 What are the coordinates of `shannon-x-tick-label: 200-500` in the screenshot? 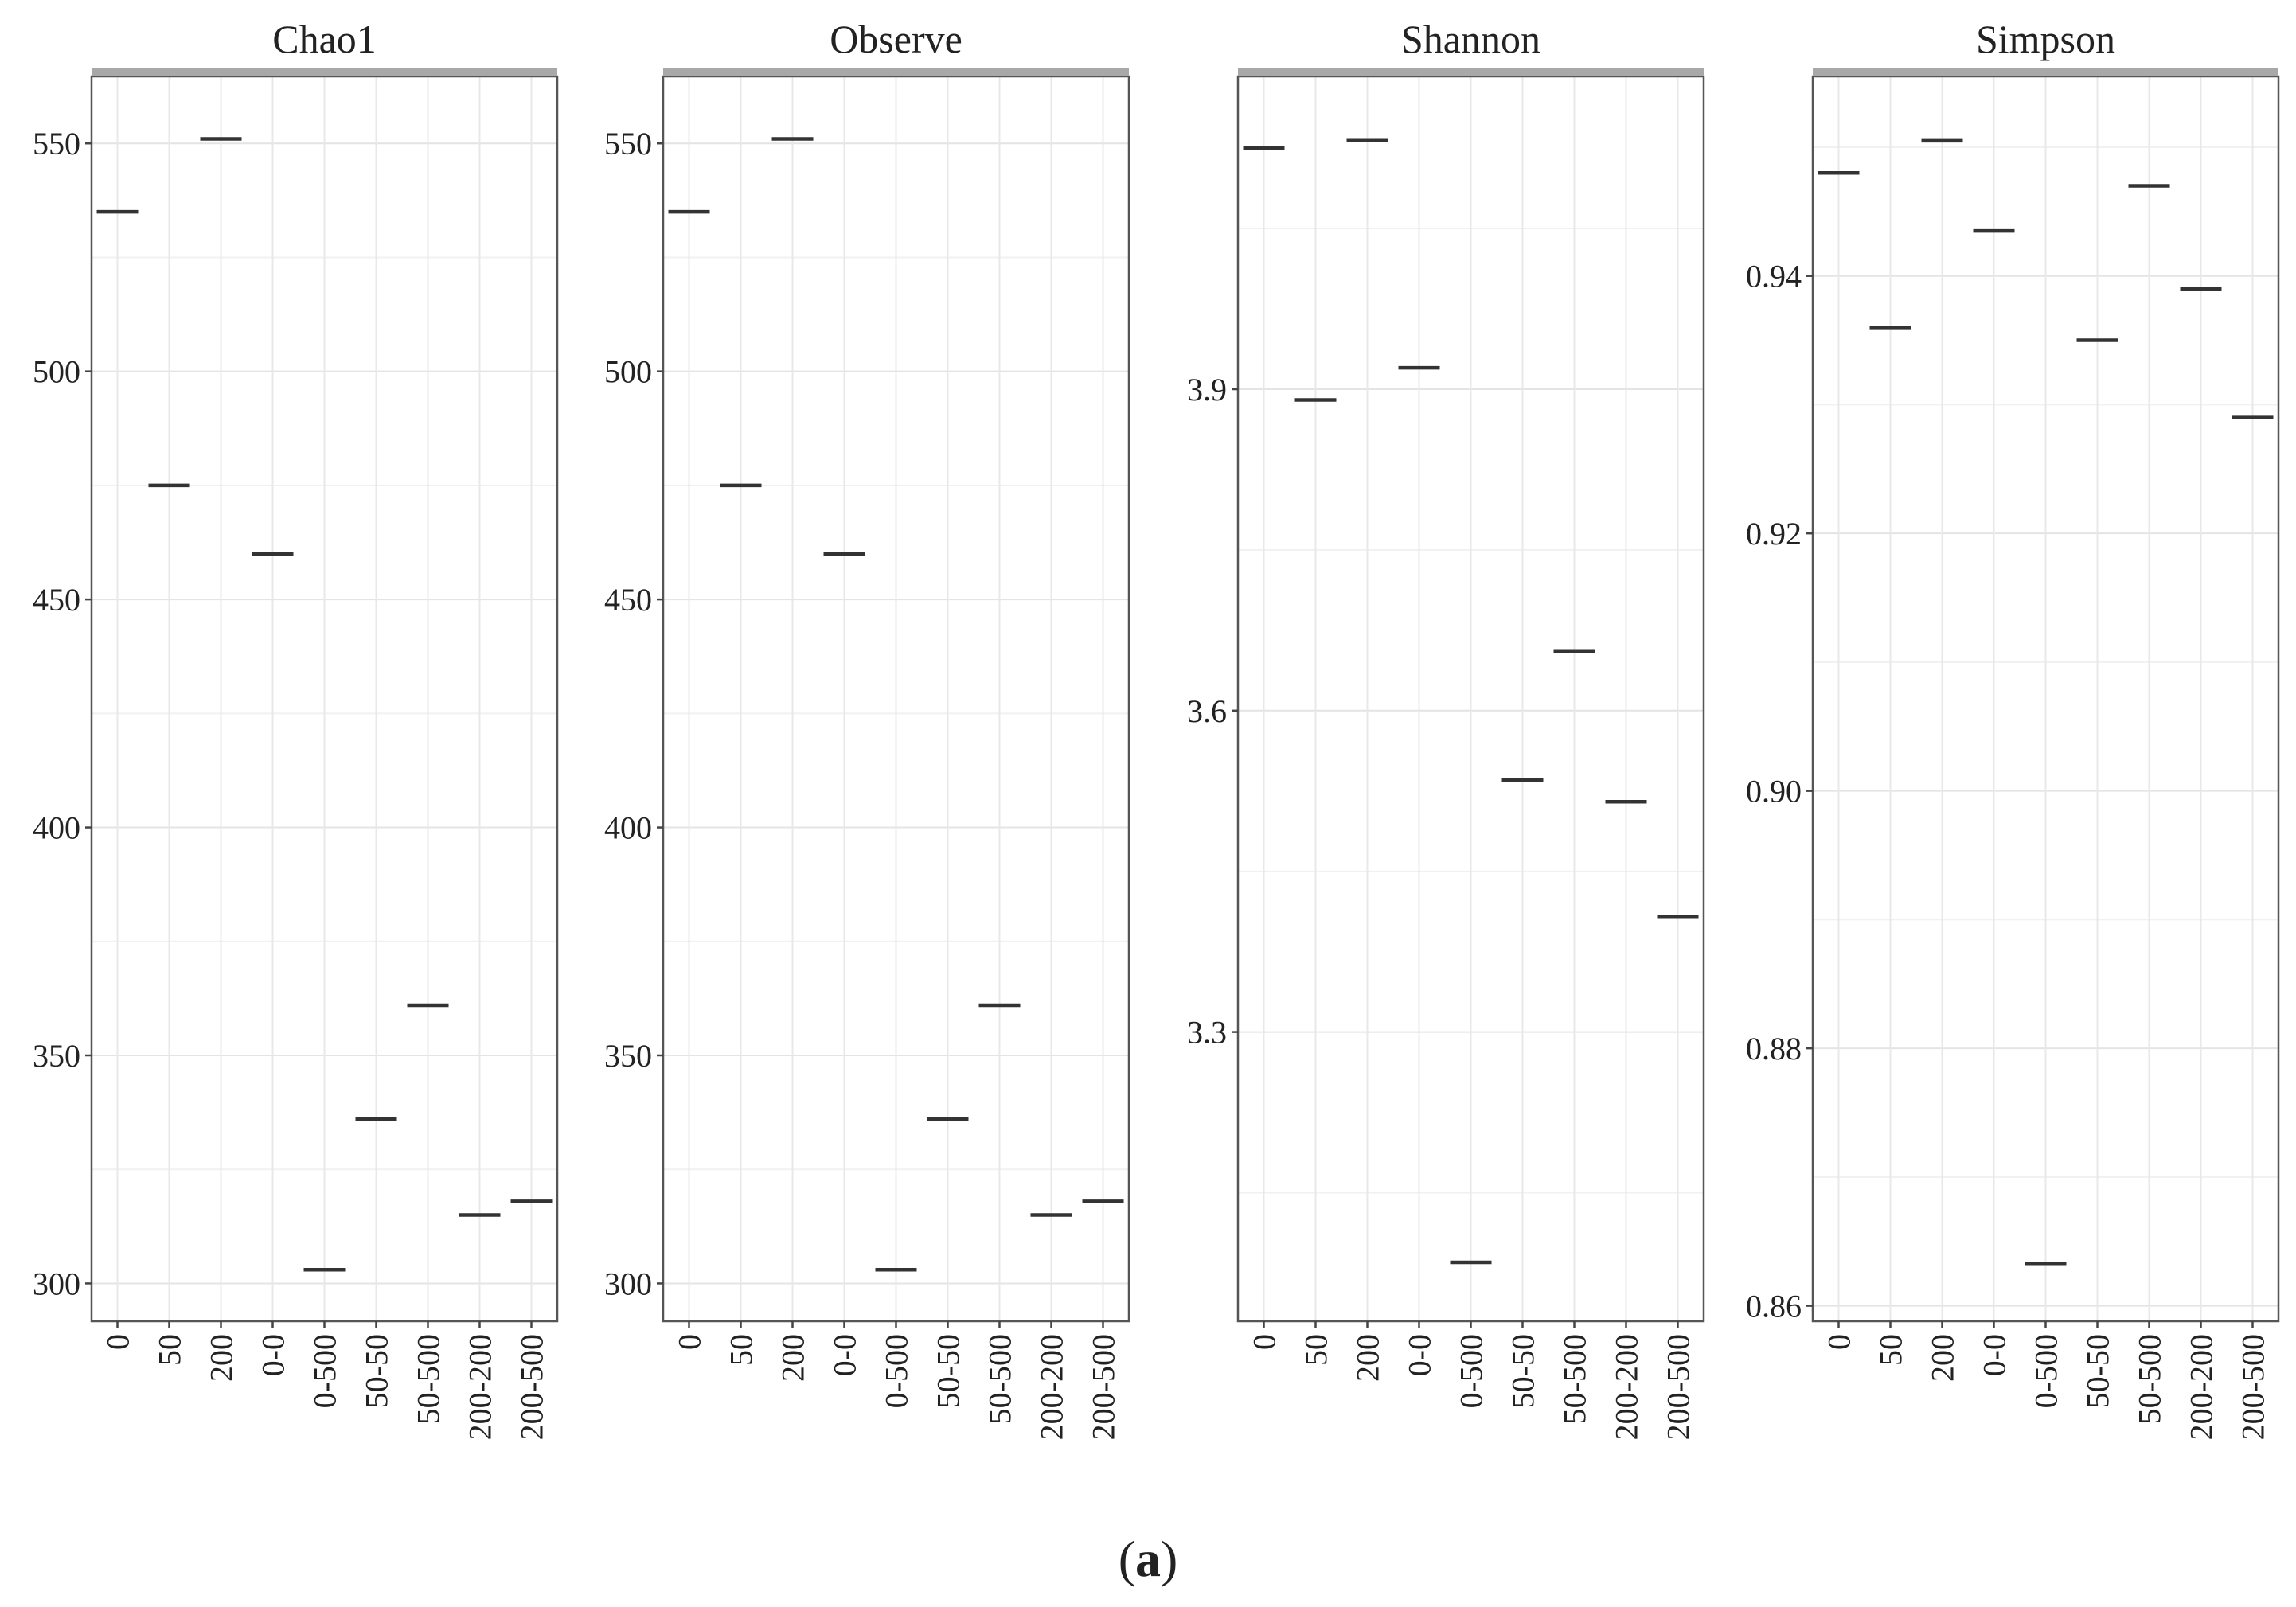 It's located at (1679, 1387).